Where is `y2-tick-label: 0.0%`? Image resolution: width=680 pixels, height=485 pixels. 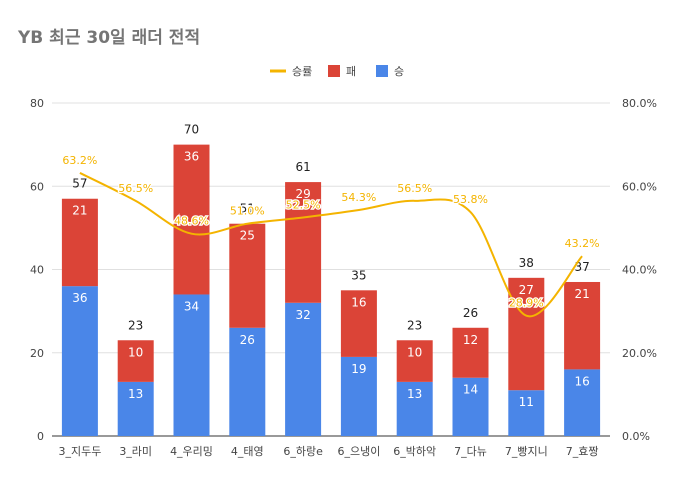 y2-tick-label: 0.0% is located at coordinates (636, 436).